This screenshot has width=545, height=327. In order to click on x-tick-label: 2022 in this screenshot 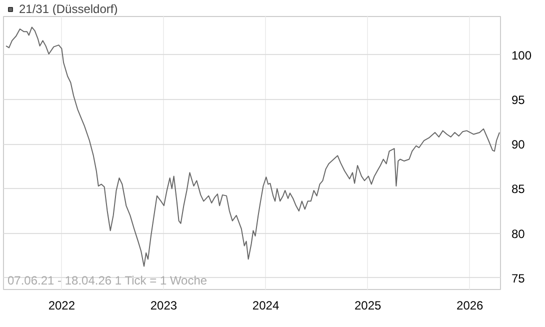, I will do `click(62, 305)`.